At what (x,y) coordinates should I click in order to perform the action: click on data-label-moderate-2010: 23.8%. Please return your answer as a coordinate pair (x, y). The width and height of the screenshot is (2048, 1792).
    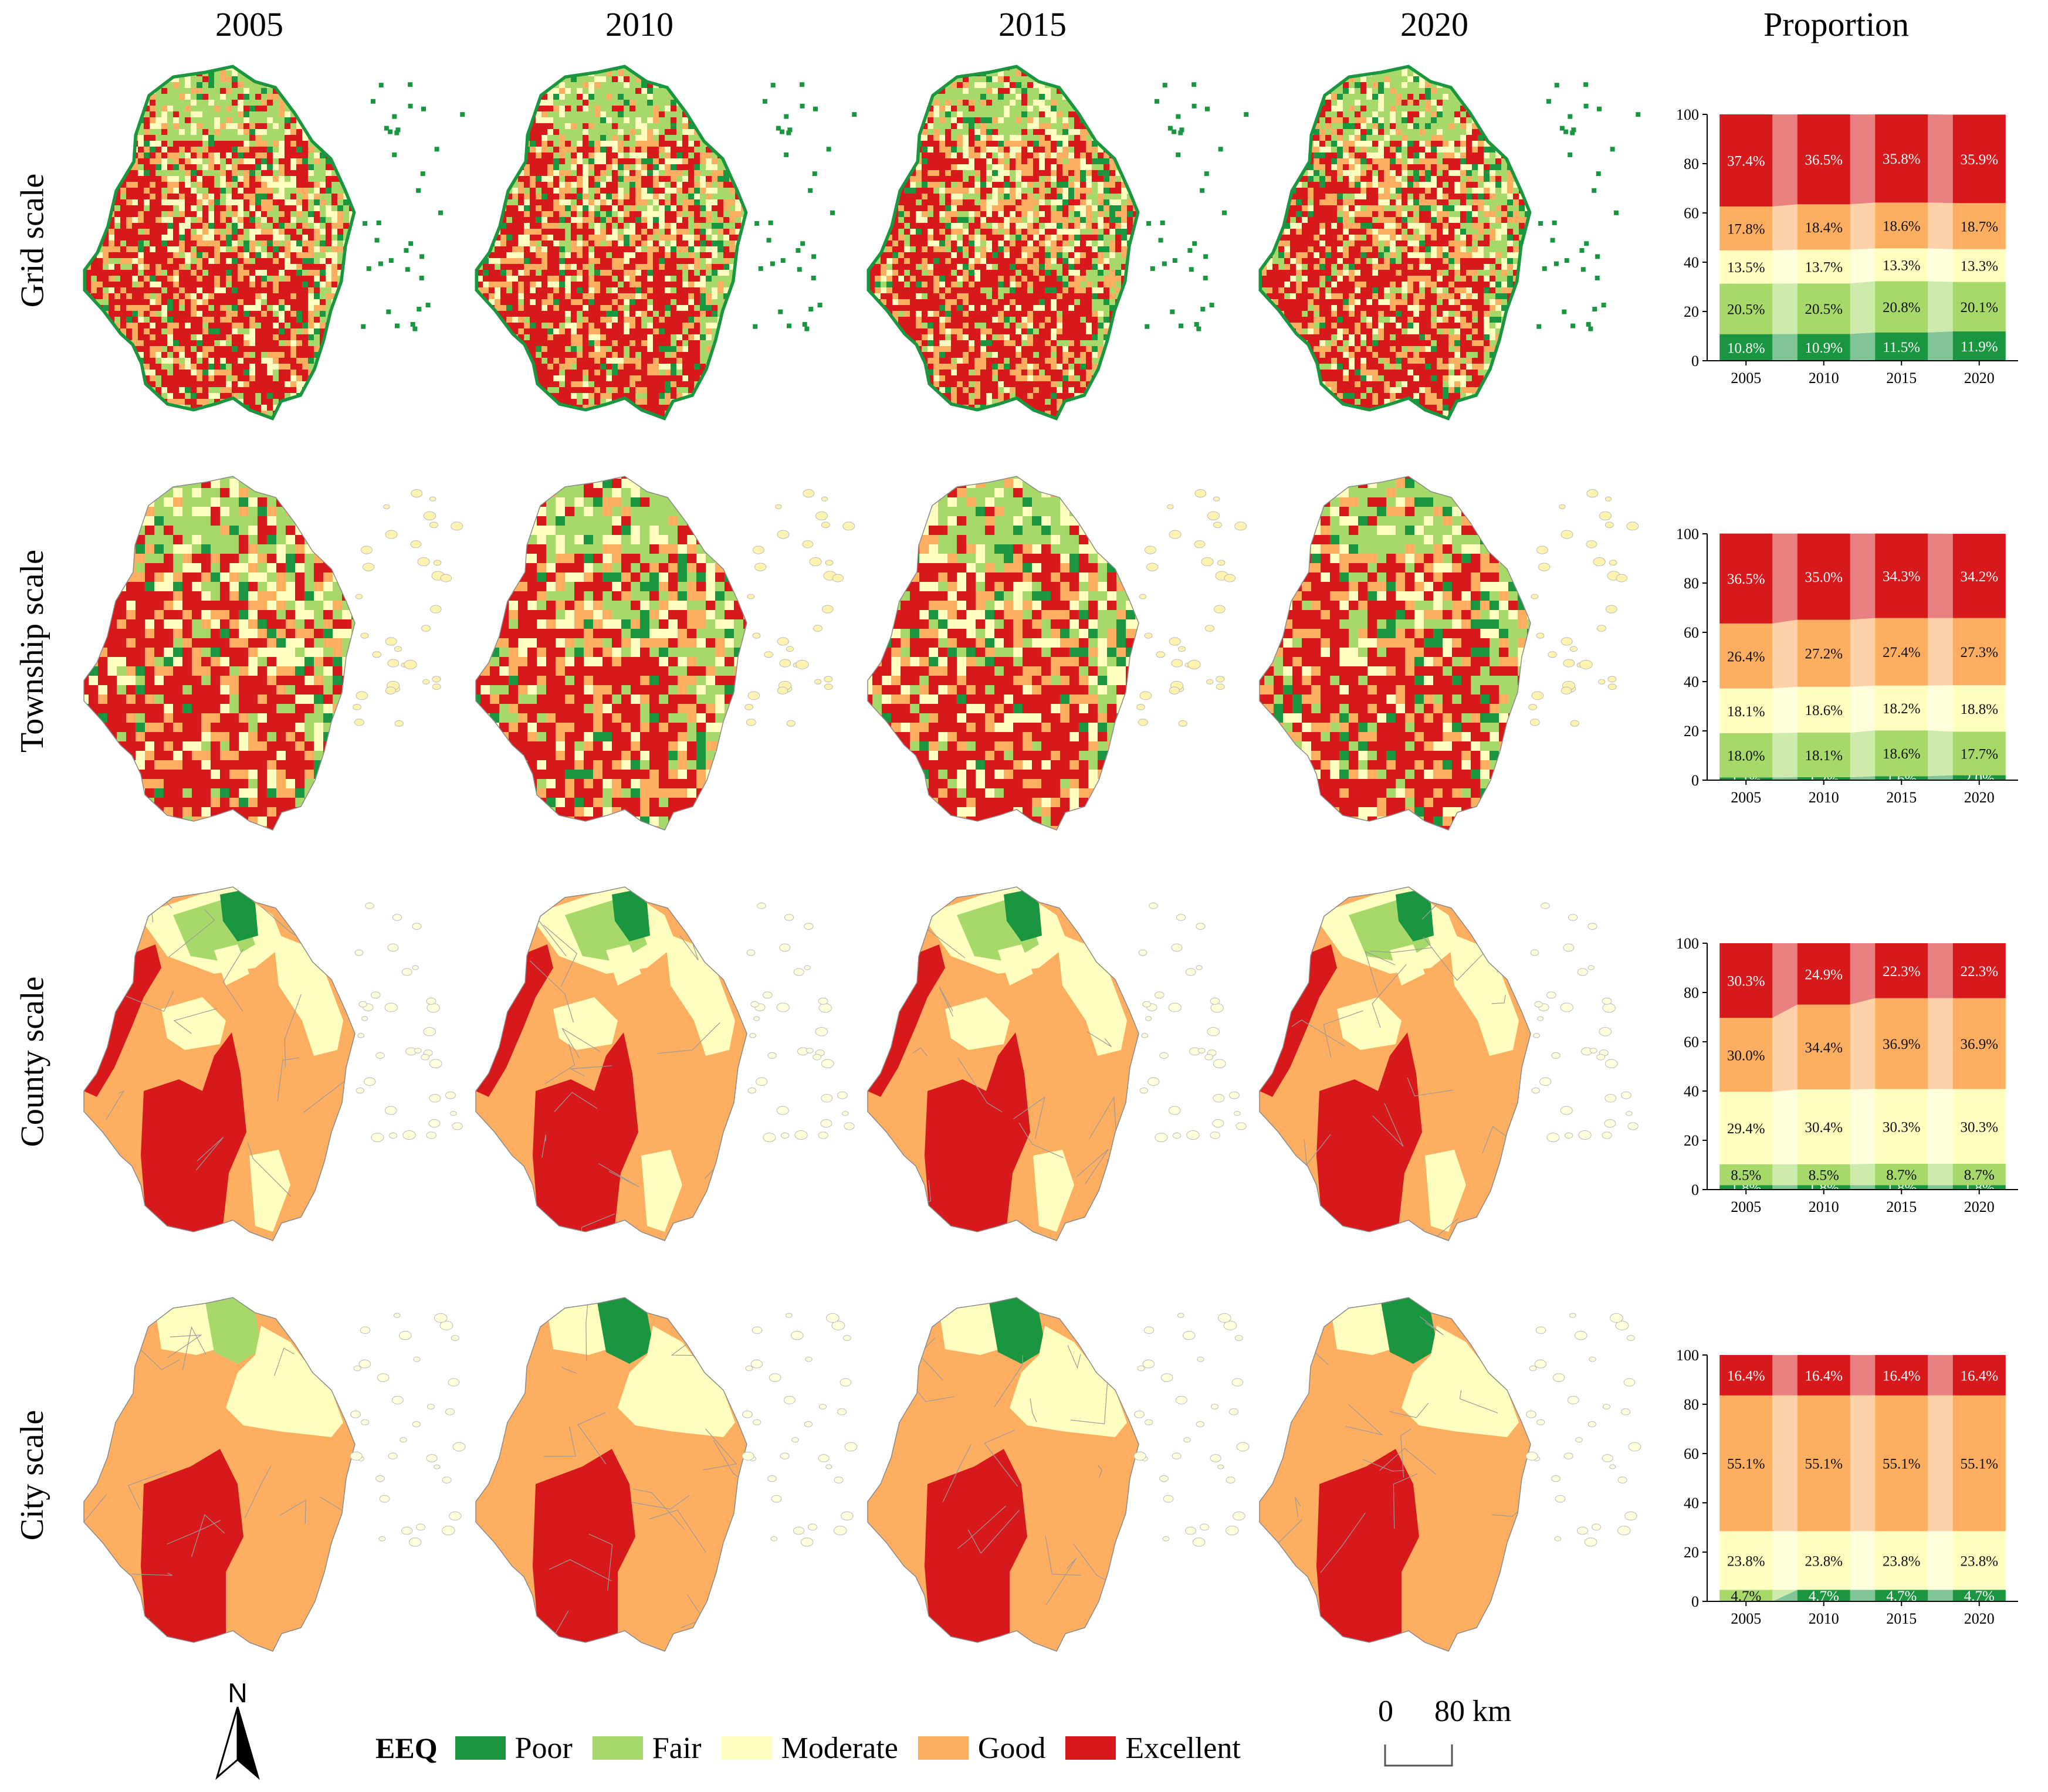
    Looking at the image, I should click on (1824, 1561).